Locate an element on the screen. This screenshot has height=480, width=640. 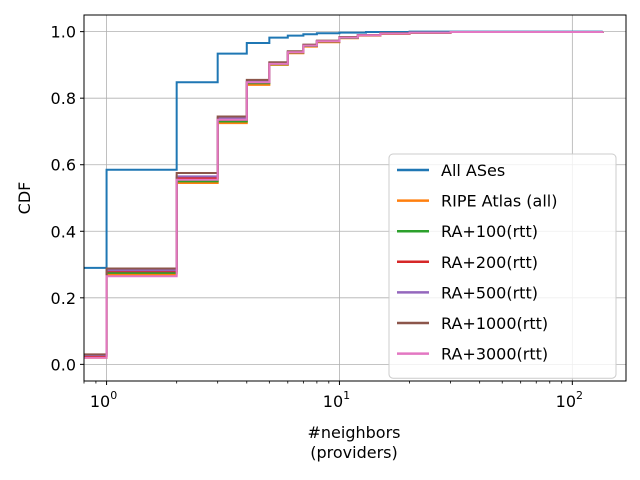
y-tick-label: 0.8 is located at coordinates (63, 98).